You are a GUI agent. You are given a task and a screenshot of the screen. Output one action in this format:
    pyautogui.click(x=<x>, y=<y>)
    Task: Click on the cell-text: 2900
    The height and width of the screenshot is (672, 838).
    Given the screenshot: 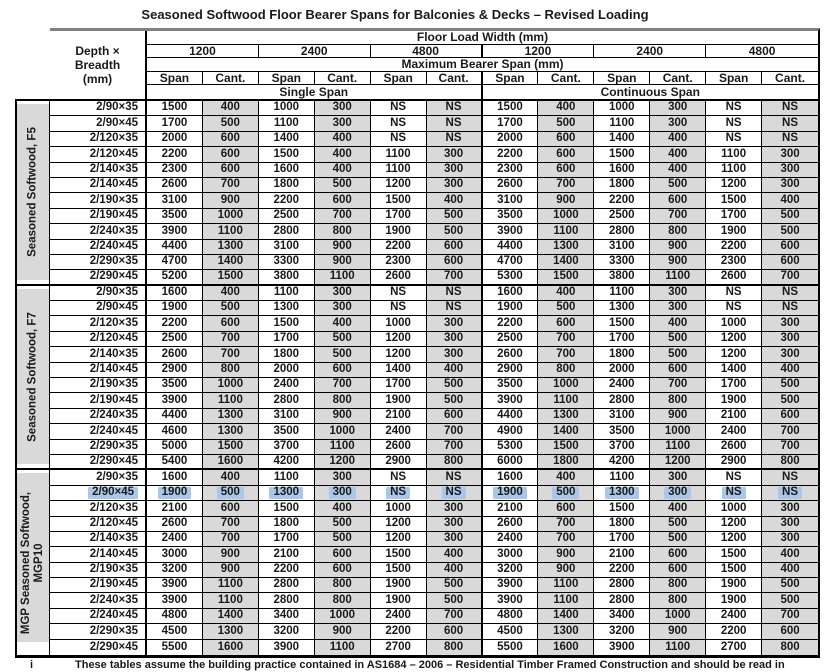 What is the action you would take?
    pyautogui.click(x=174, y=369)
    